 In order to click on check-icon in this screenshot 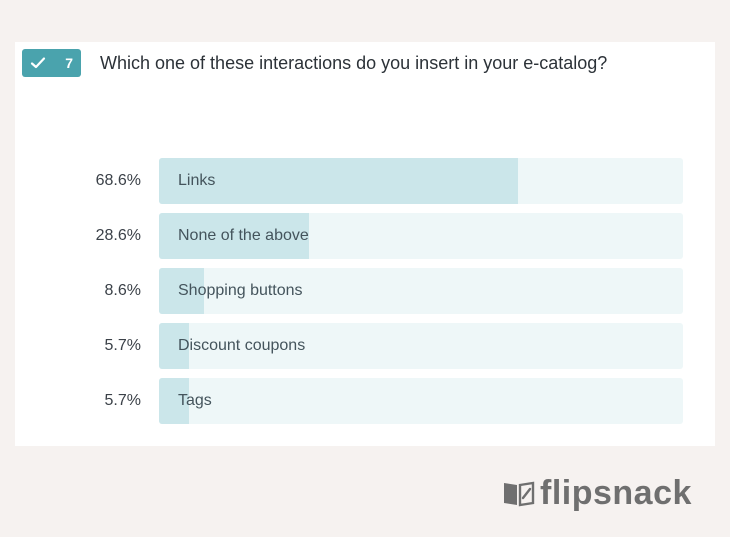, I will do `click(38, 63)`.